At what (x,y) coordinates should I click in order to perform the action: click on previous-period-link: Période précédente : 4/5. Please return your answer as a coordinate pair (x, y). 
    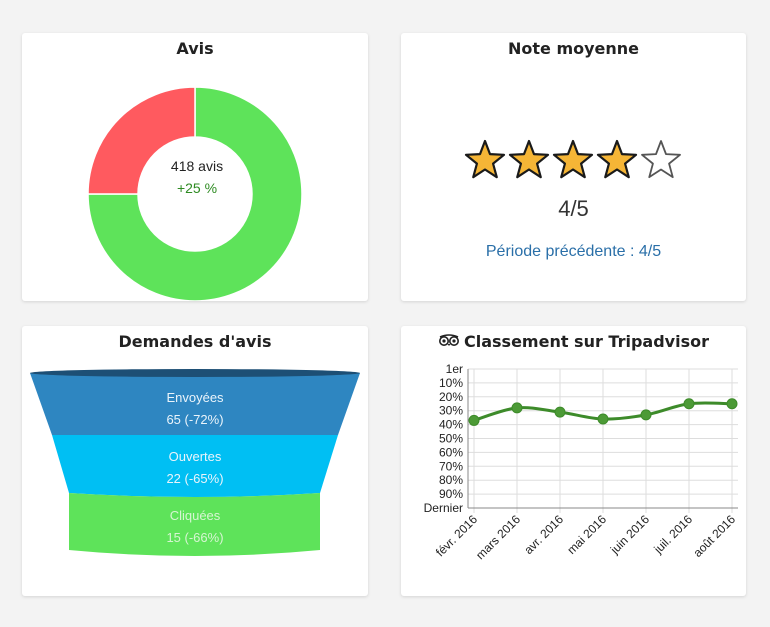
    Looking at the image, I should click on (573, 251).